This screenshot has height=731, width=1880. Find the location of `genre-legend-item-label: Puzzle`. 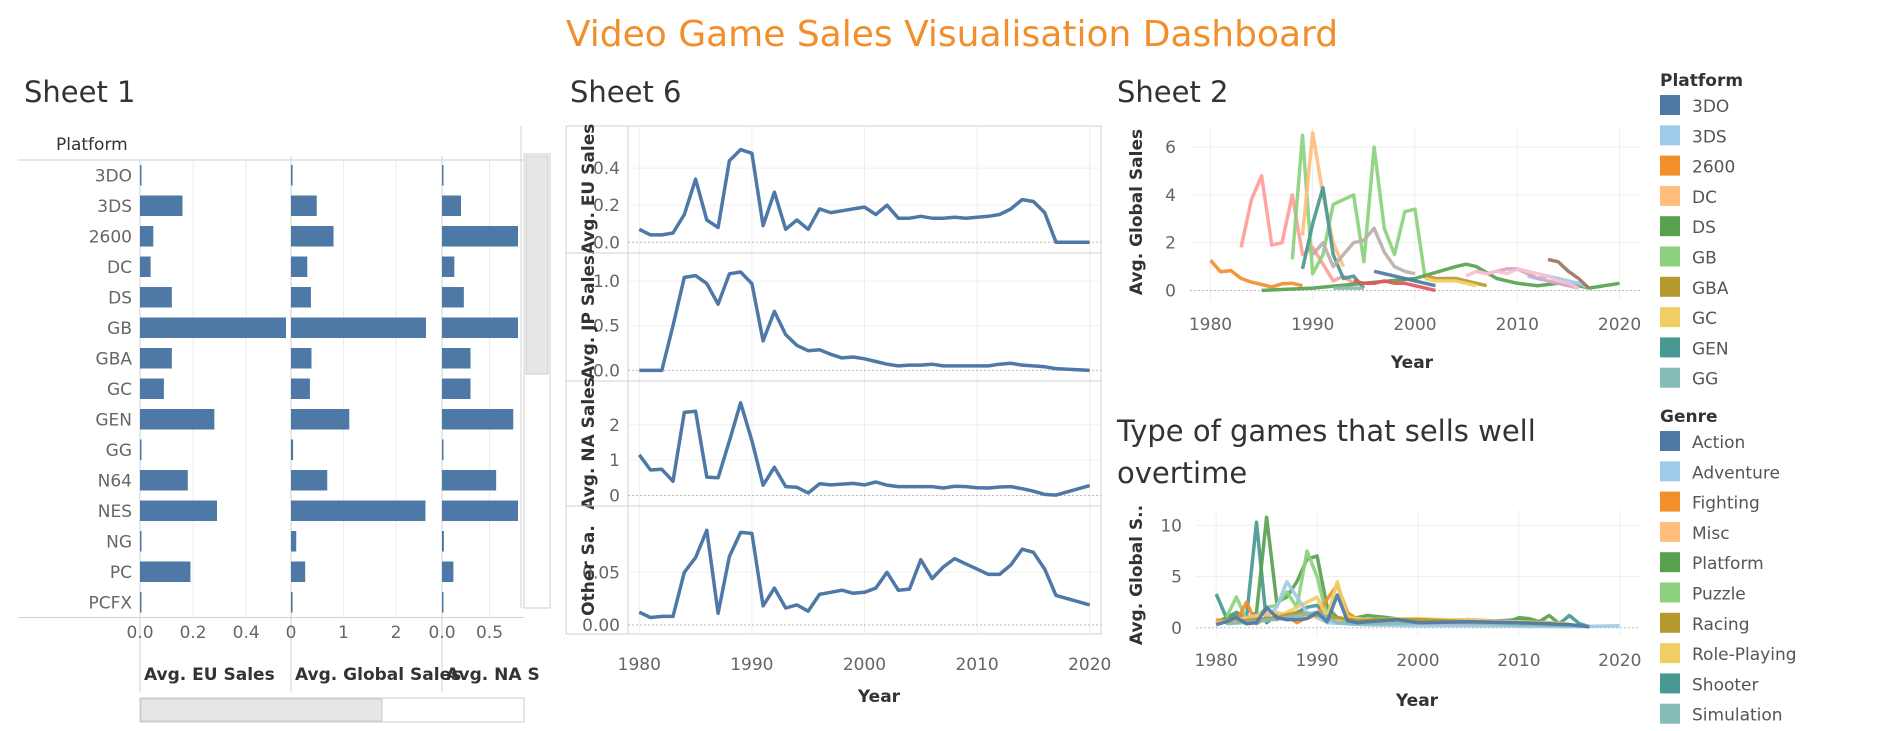

genre-legend-item-label: Puzzle is located at coordinates (1719, 595).